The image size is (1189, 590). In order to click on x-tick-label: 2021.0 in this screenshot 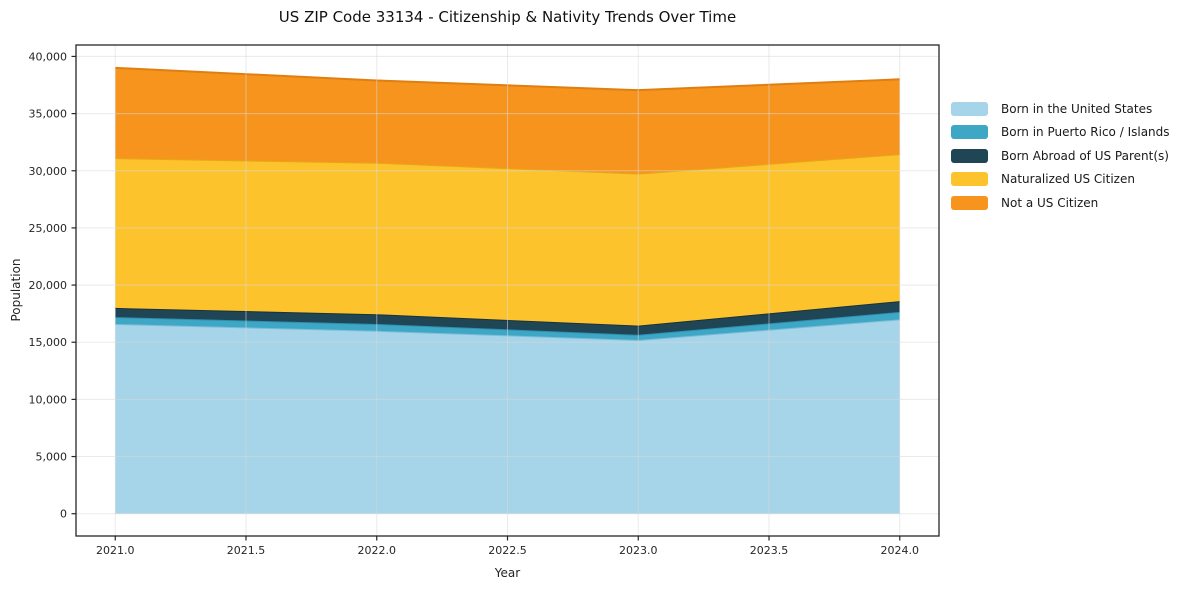, I will do `click(115, 550)`.